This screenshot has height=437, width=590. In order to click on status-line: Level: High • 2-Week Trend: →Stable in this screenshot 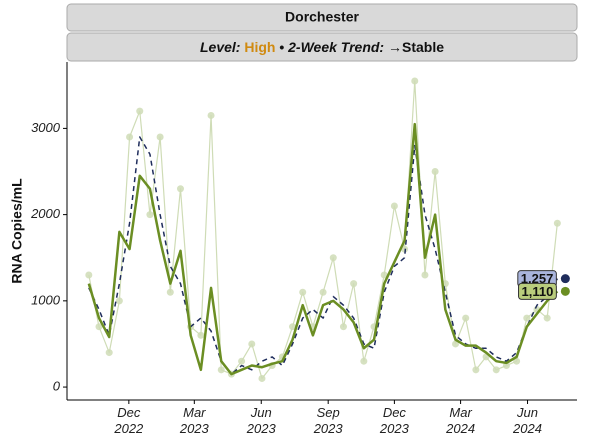, I will do `click(322, 47)`.